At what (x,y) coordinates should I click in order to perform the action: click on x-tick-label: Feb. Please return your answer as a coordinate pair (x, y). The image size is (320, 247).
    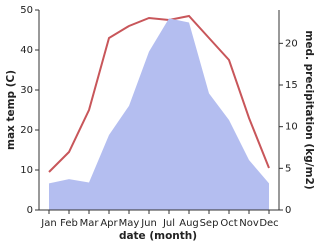
    Looking at the image, I should click on (69, 223).